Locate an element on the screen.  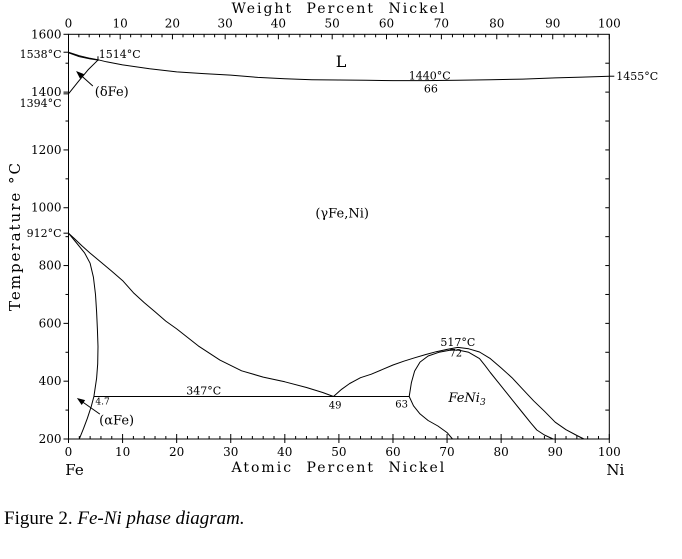
annotation-1514c: 1514°C is located at coordinates (120, 54).